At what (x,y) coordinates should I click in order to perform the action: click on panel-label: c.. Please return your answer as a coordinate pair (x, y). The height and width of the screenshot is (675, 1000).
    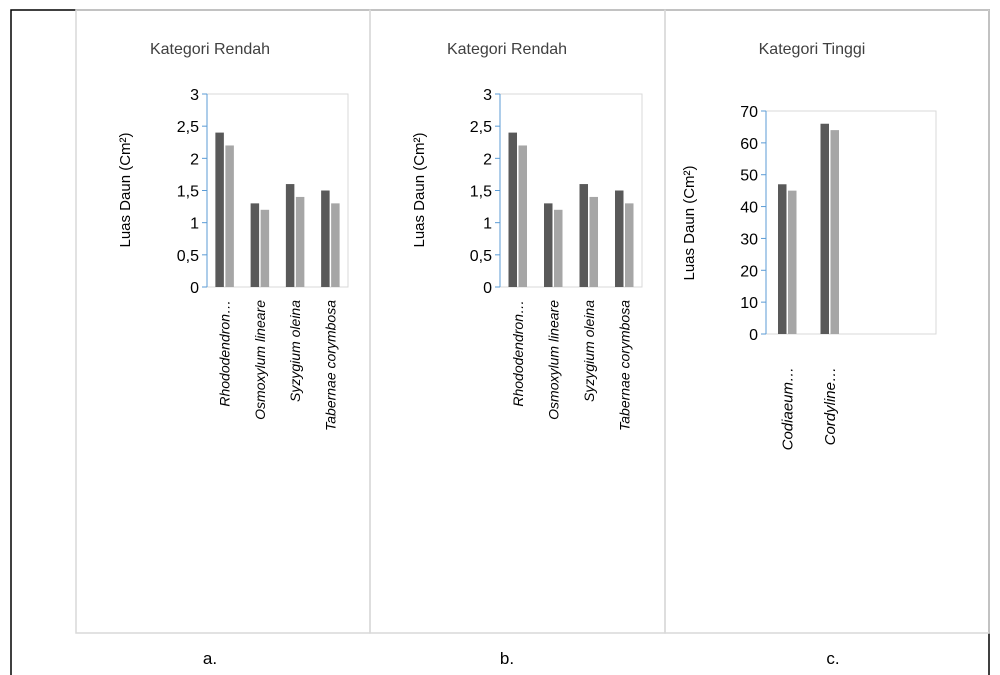
    Looking at the image, I should click on (832, 658).